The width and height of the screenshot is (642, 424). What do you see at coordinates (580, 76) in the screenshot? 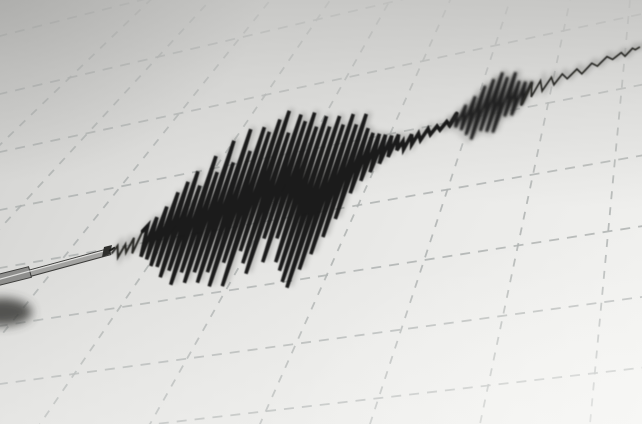
I see `seismic-trace-tail` at bounding box center [580, 76].